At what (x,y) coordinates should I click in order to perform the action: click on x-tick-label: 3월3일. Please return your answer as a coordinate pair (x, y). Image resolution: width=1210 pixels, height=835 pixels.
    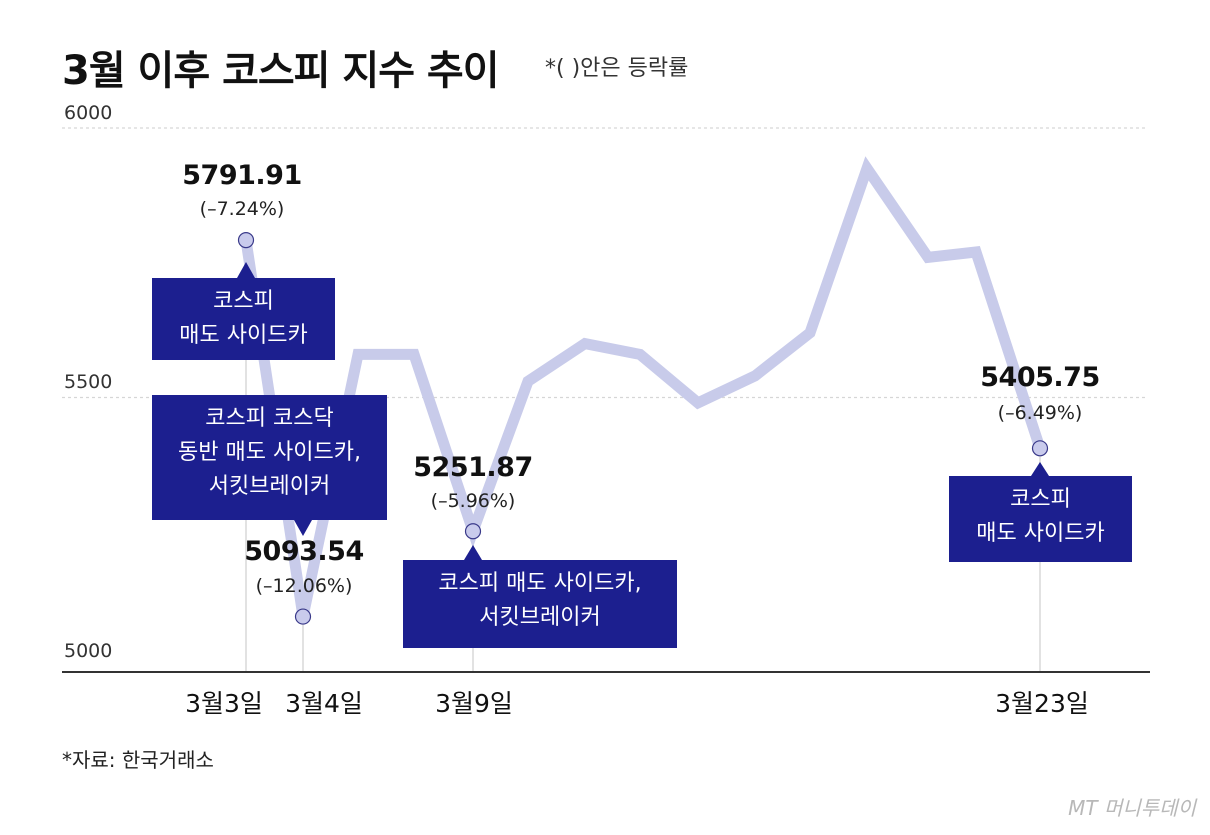
    Looking at the image, I should click on (224, 703).